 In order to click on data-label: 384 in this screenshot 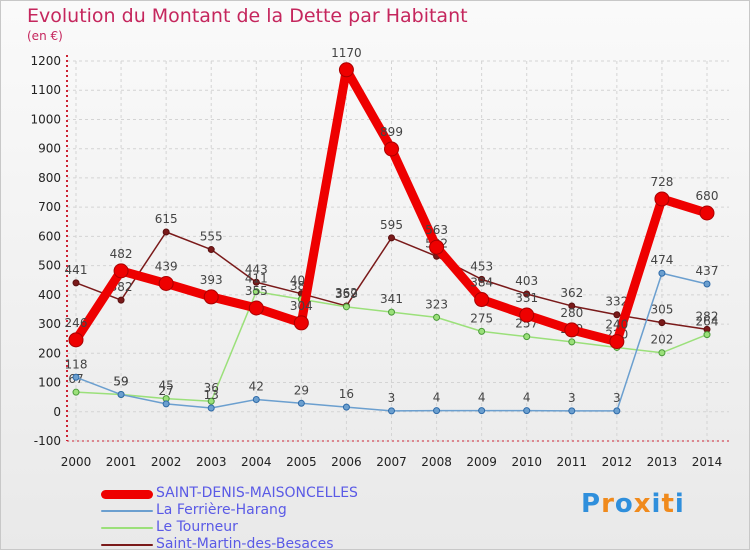, I will do `click(481, 283)`.